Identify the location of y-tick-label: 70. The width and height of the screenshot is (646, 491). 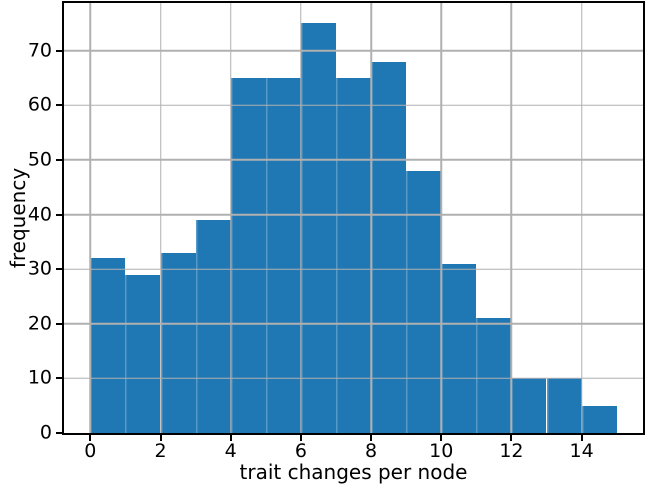
(39, 50).